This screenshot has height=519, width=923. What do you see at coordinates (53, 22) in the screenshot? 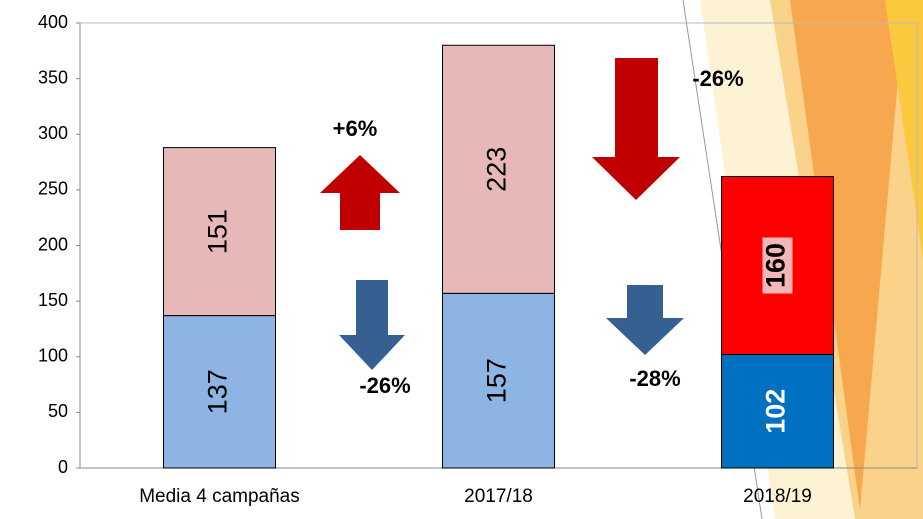
I see `y-tick-label: 400` at bounding box center [53, 22].